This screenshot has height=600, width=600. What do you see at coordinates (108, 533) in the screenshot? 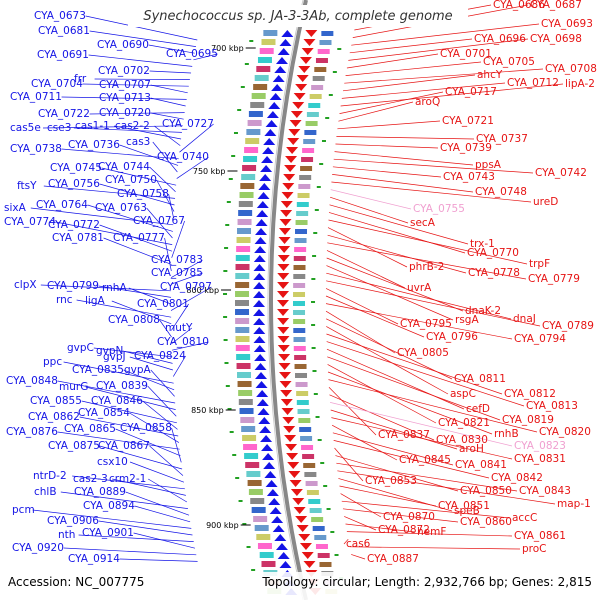
I see `left-gene-label: CYA_0901` at bounding box center [108, 533].